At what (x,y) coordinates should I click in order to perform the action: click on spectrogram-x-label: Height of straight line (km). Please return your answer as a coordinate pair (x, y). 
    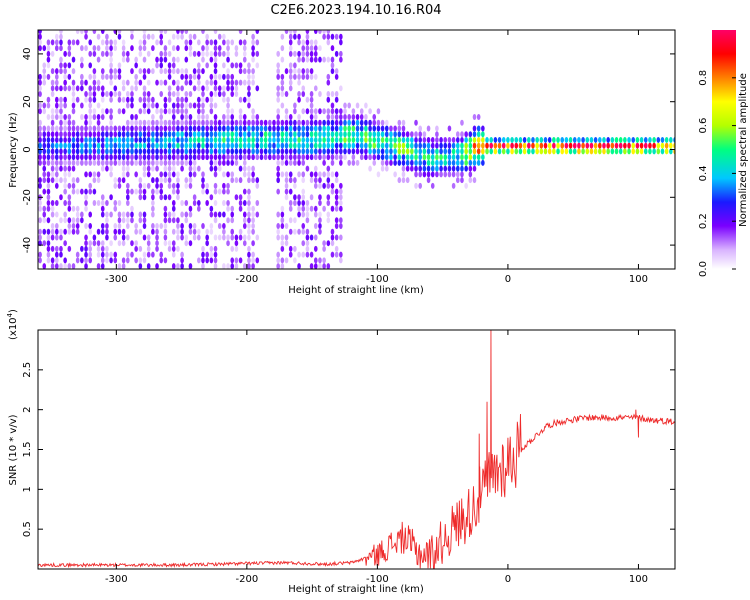
    Looking at the image, I should click on (356, 290).